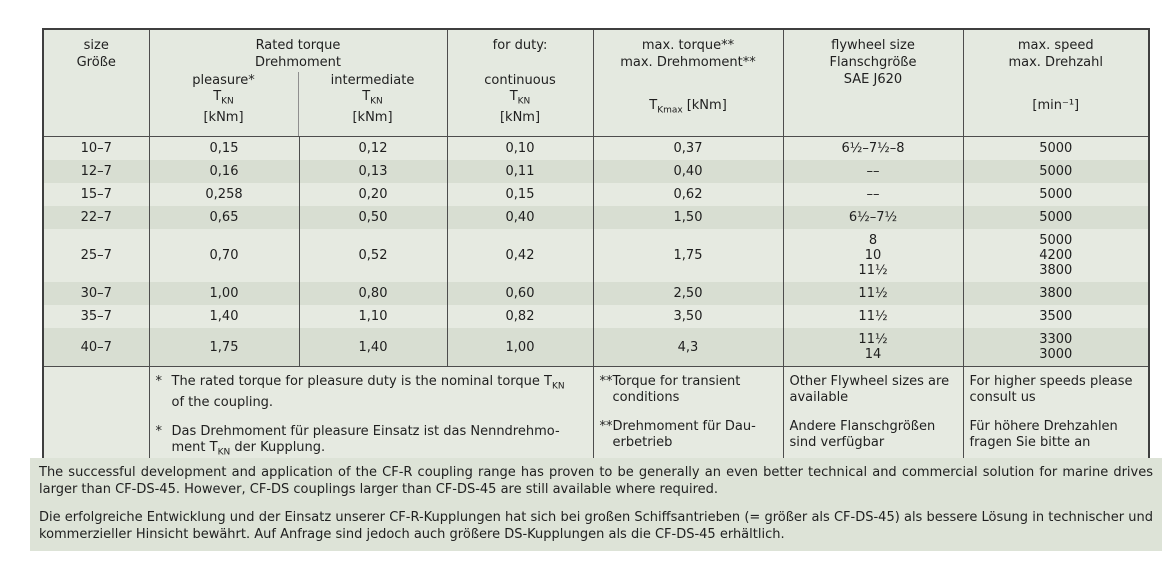 The height and width of the screenshot is (561, 1175). I want to click on max-speed-de: max. Drehzahl, so click(1056, 62).